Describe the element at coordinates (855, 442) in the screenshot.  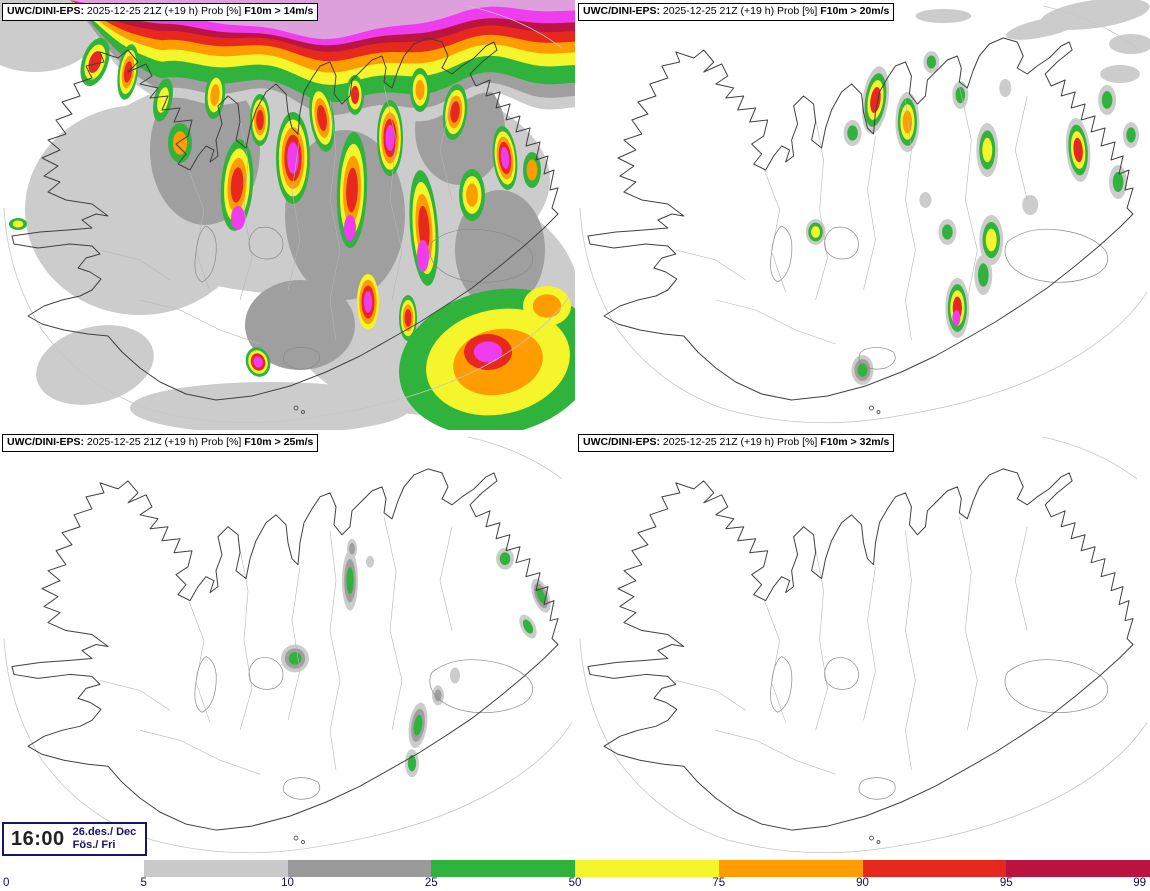
I see `threshold-label: F10m > 32m/s` at that location.